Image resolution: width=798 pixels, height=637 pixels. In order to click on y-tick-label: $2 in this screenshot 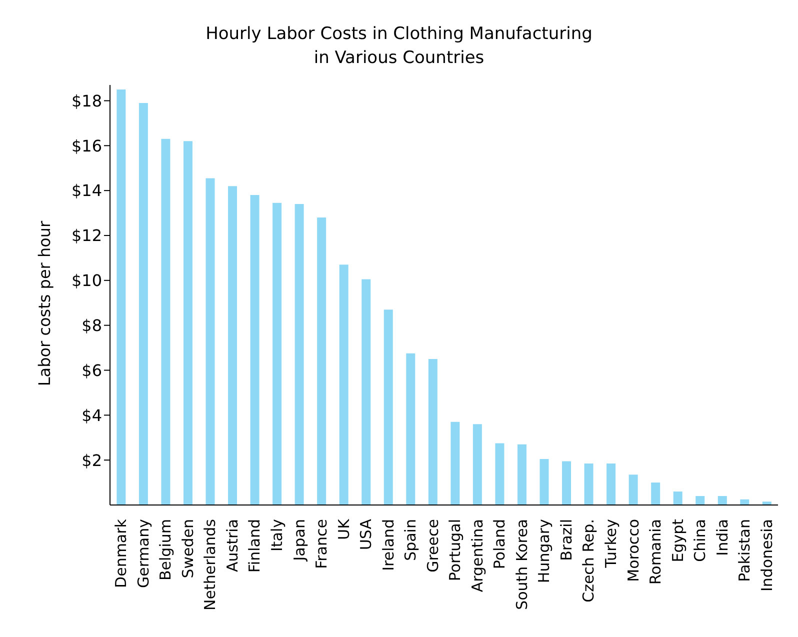, I will do `click(92, 460)`.